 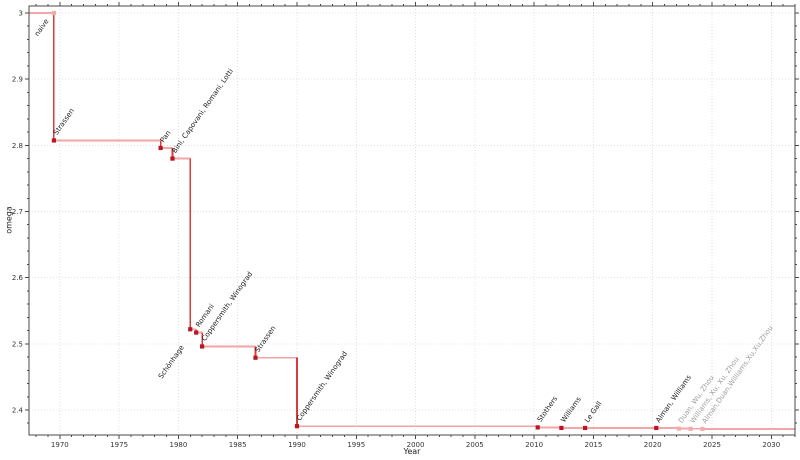 What do you see at coordinates (119, 445) in the screenshot?
I see `x-tick-label: 1975` at bounding box center [119, 445].